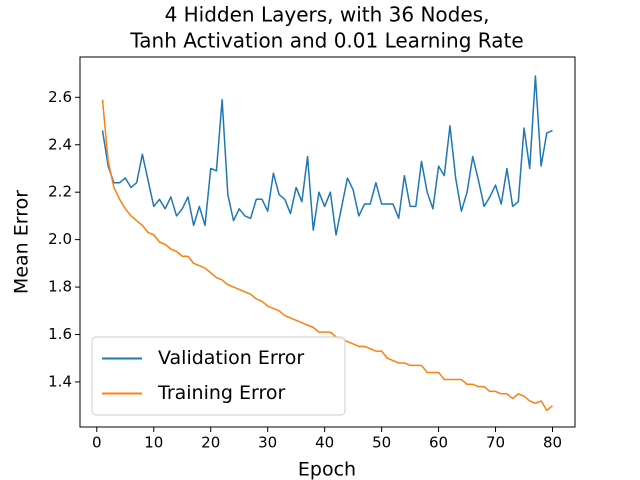  What do you see at coordinates (552, 443) in the screenshot?
I see `x-tick-label: 80` at bounding box center [552, 443].